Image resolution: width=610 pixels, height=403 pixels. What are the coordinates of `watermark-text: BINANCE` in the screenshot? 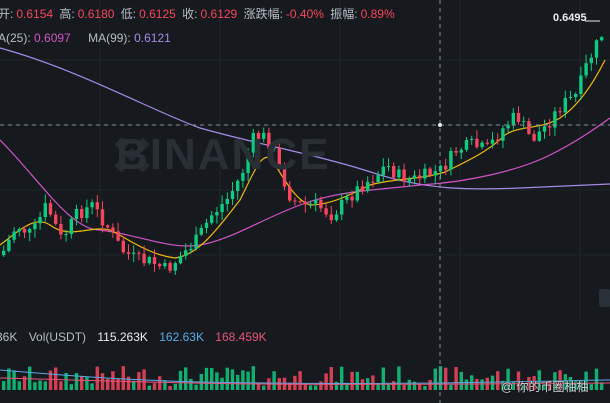 It's located at (223, 154).